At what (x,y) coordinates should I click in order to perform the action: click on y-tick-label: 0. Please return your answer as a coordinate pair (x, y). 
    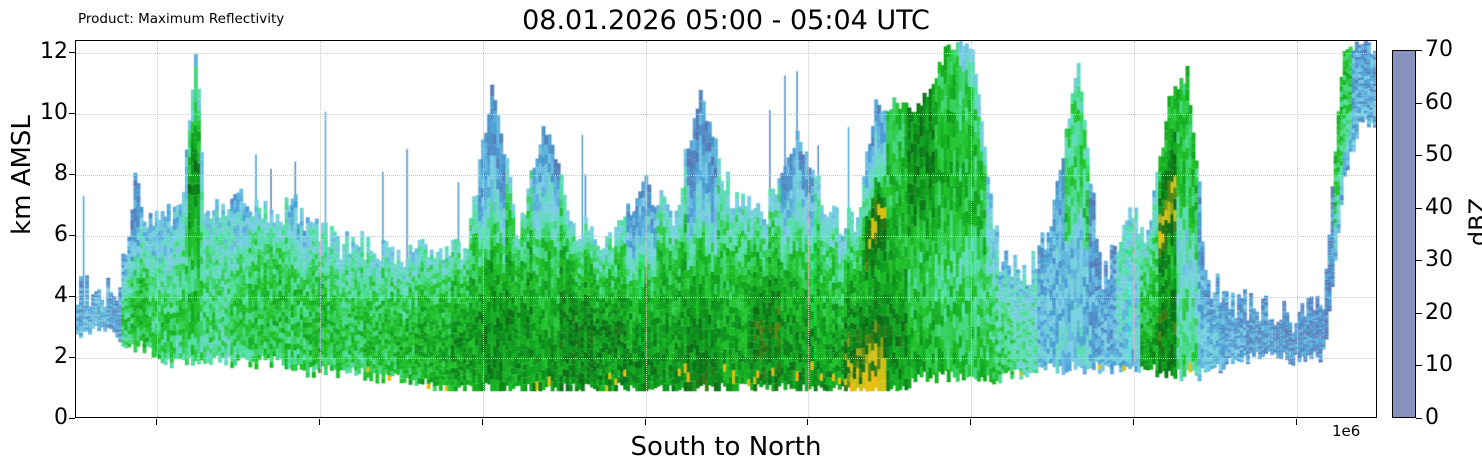
    Looking at the image, I should click on (61, 417).